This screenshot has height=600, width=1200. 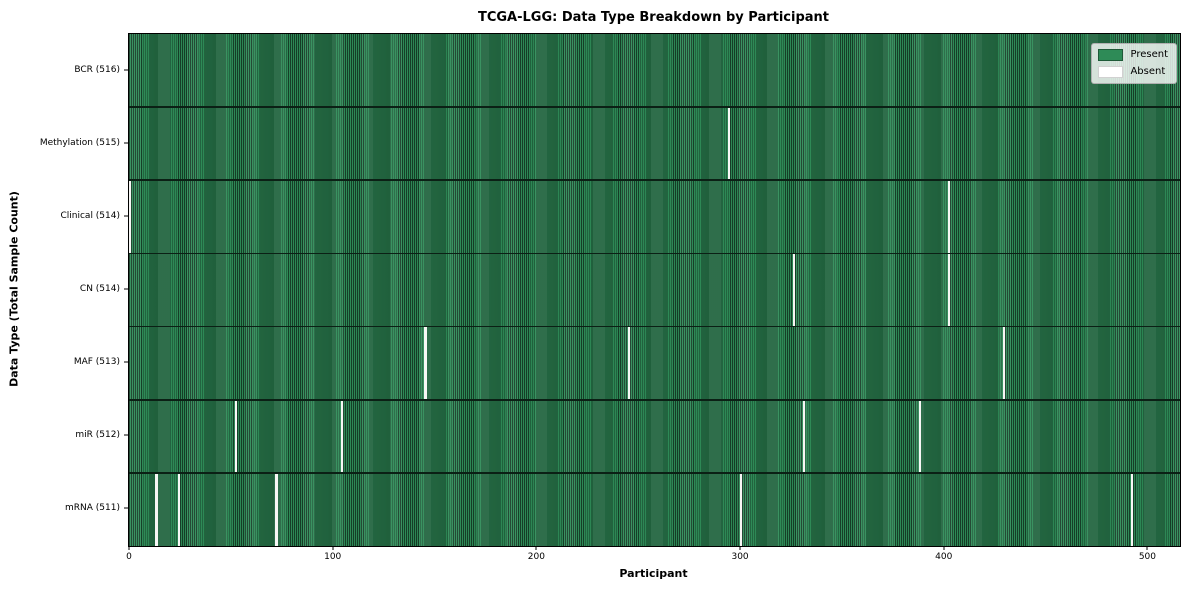 What do you see at coordinates (96, 362) in the screenshot?
I see `y-tick-label-maf: MAF (513)` at bounding box center [96, 362].